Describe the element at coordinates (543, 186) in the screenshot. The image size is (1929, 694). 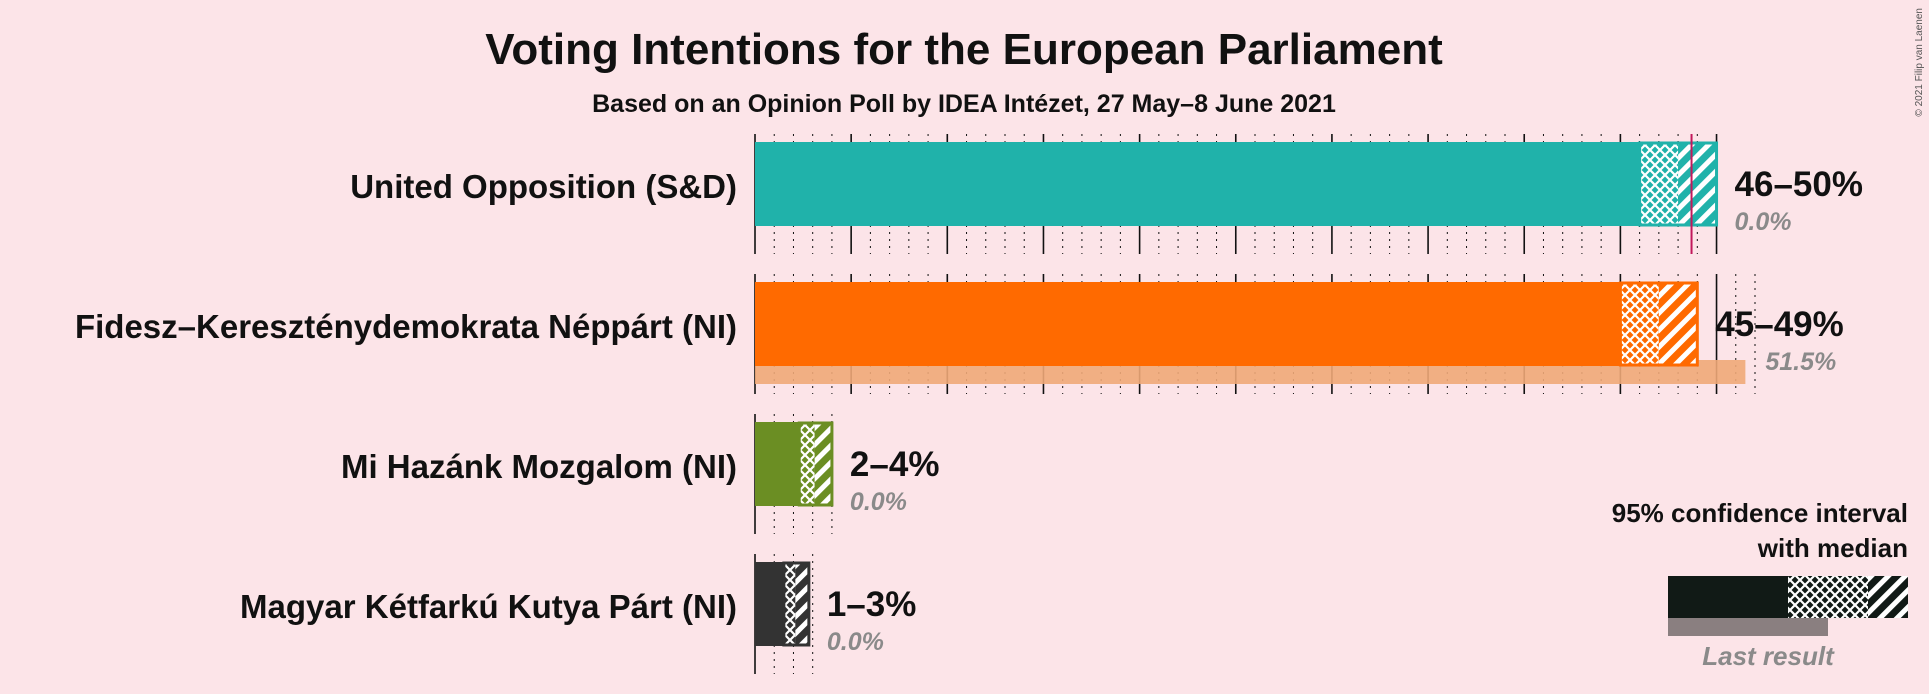
I see `party-label: United Opposition (S&D)` at that location.